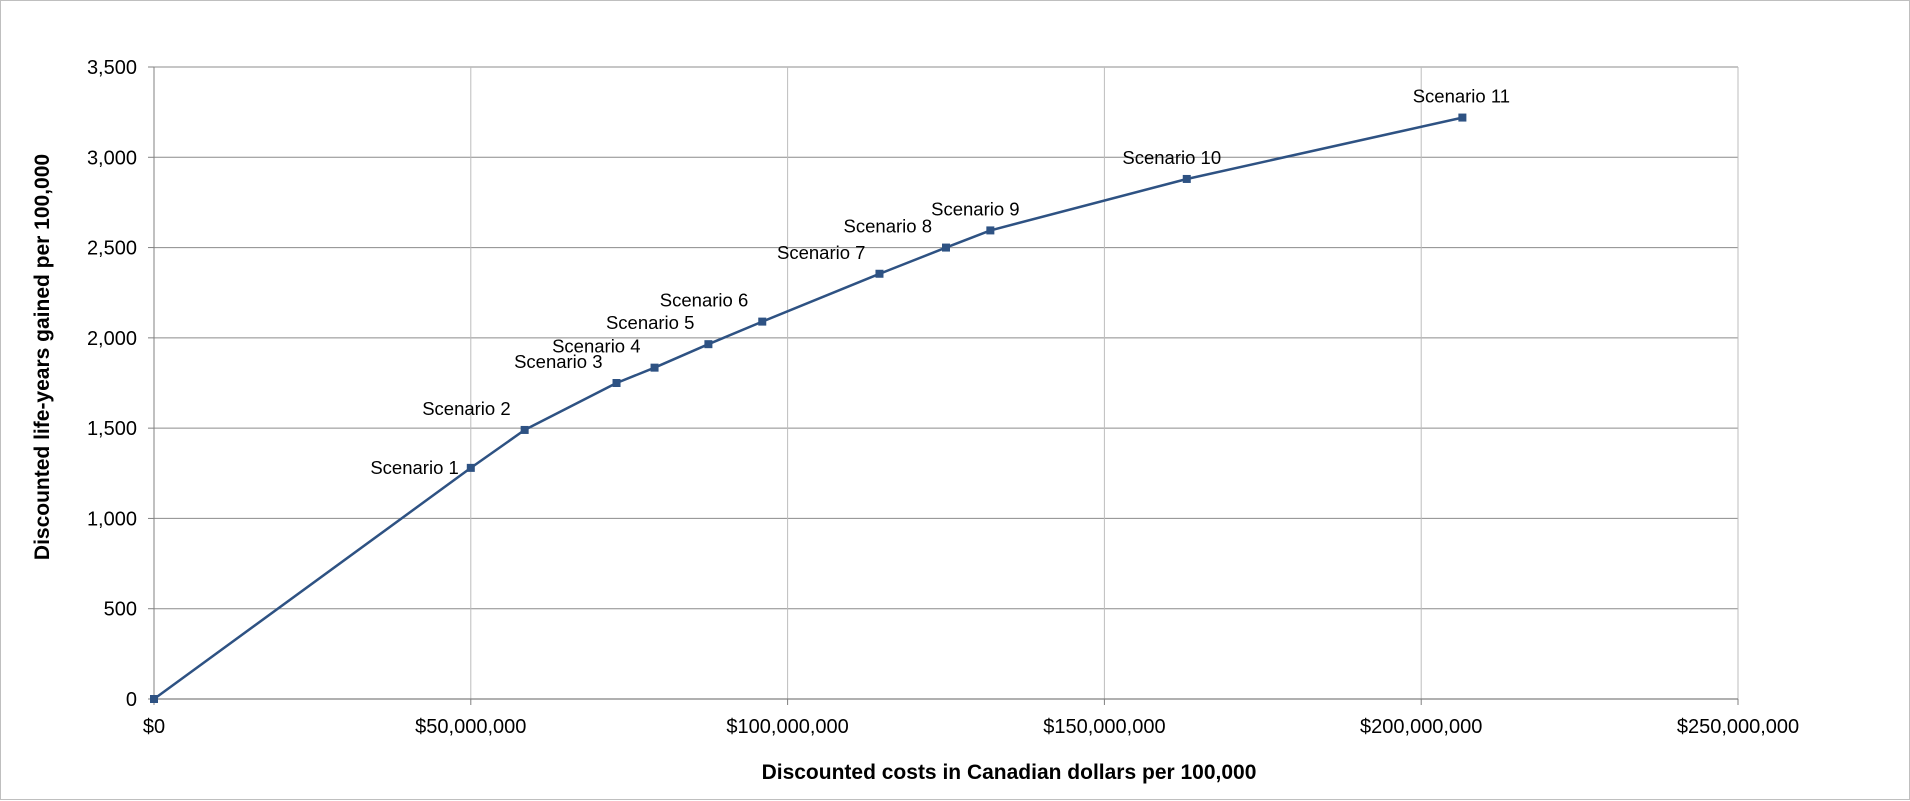  I want to click on x-tick-label: $100,000,000, so click(787, 727).